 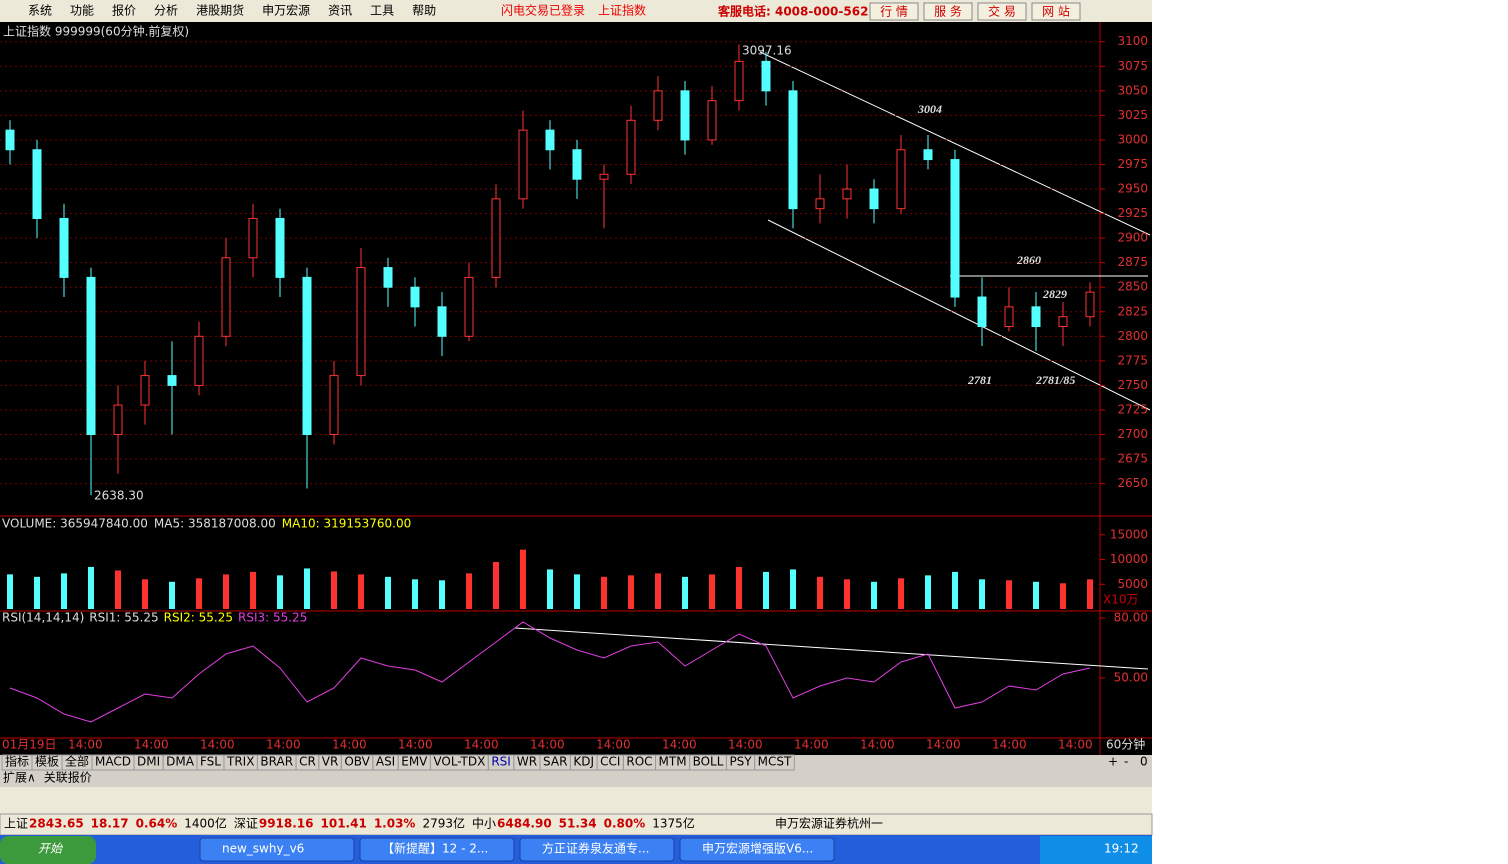 I want to click on menu-item: 工具, so click(x=382, y=11).